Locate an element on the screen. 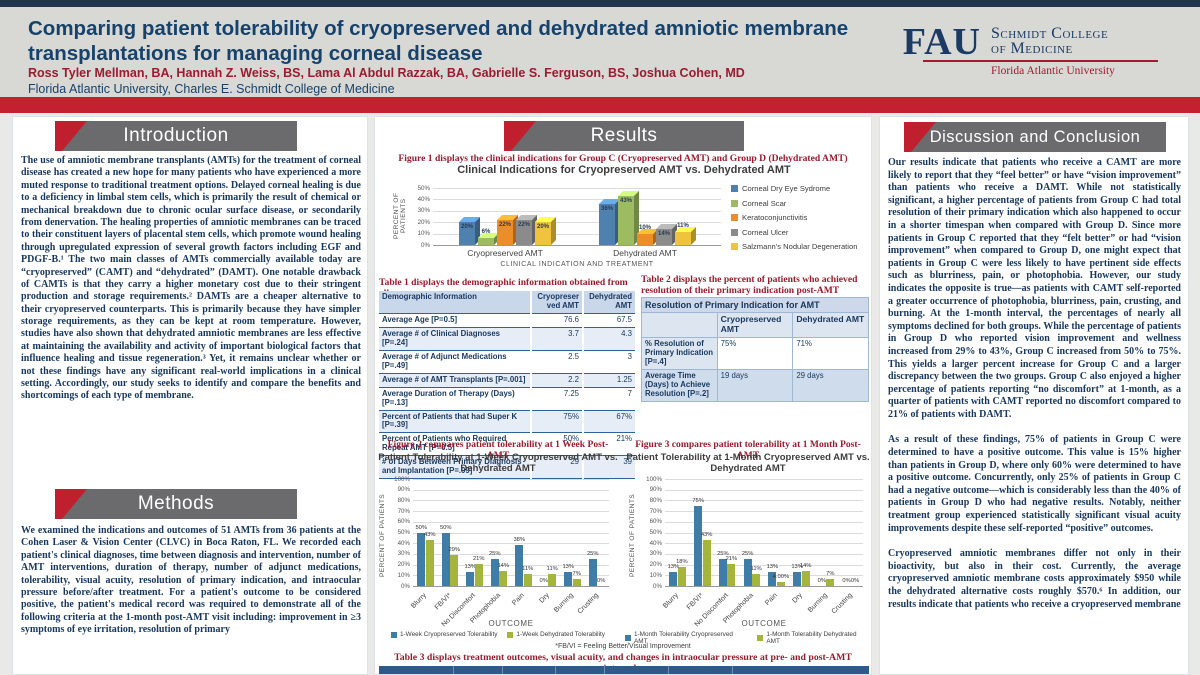  table2-title-row: Resolution of Primary Indication for AMT is located at coordinates (755, 305).